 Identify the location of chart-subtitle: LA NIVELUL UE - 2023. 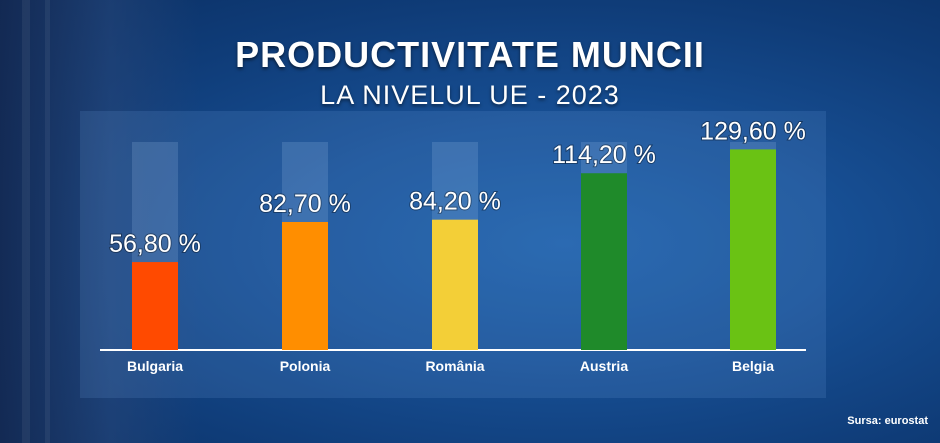
(470, 95).